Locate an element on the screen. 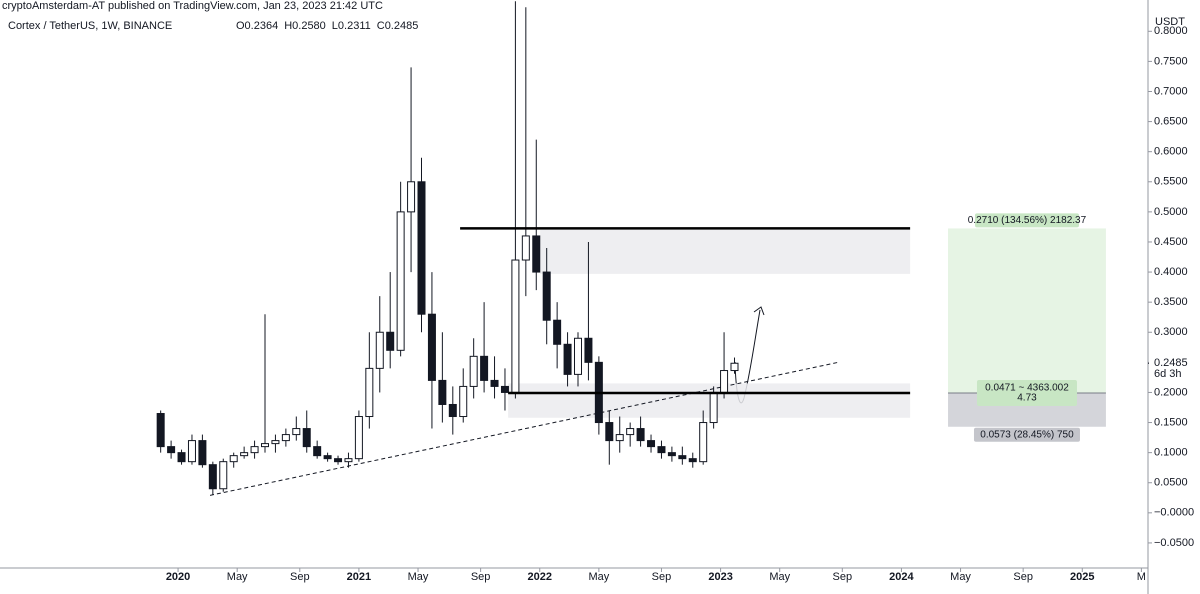  x-tick-label: 2022 is located at coordinates (540, 577).